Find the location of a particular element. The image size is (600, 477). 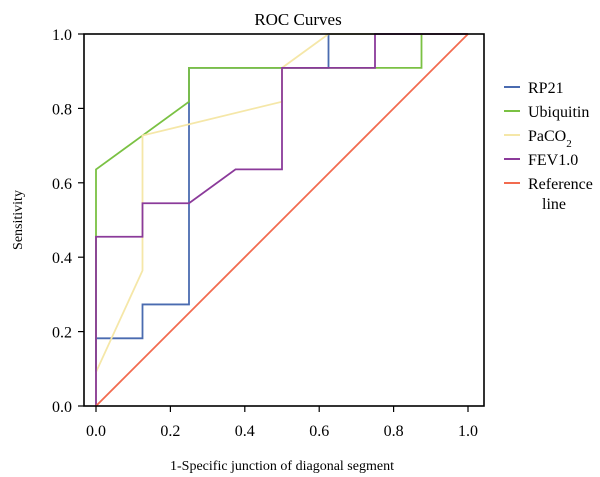

chart-title: ROC Curves is located at coordinates (297, 19).